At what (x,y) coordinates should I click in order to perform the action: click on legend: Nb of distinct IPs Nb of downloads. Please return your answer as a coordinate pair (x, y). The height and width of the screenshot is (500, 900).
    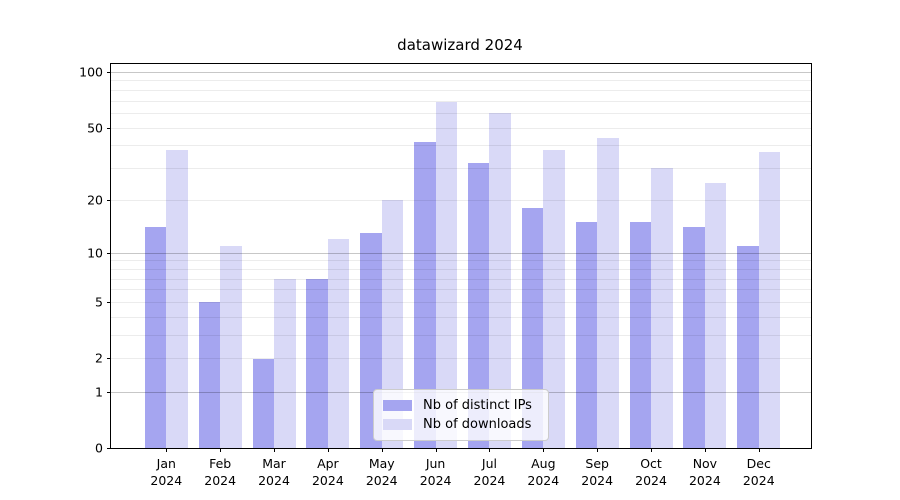
    Looking at the image, I should click on (461, 415).